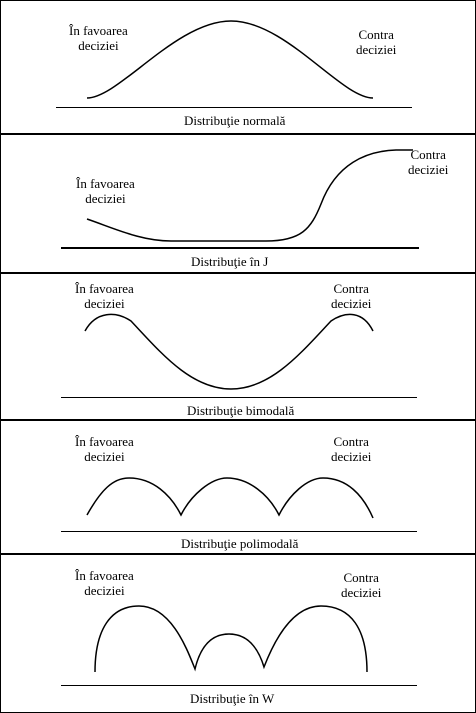  I want to click on w-curve, so click(231, 639).